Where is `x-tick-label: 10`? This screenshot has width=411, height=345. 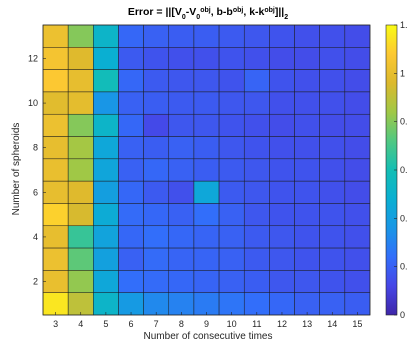 x-tick-label: 10 is located at coordinates (232, 324).